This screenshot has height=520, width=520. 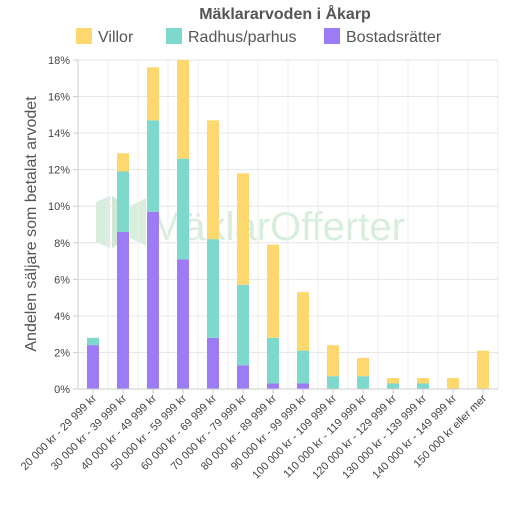 What do you see at coordinates (59, 98) in the screenshot?
I see `y-tick-label: 16%` at bounding box center [59, 98].